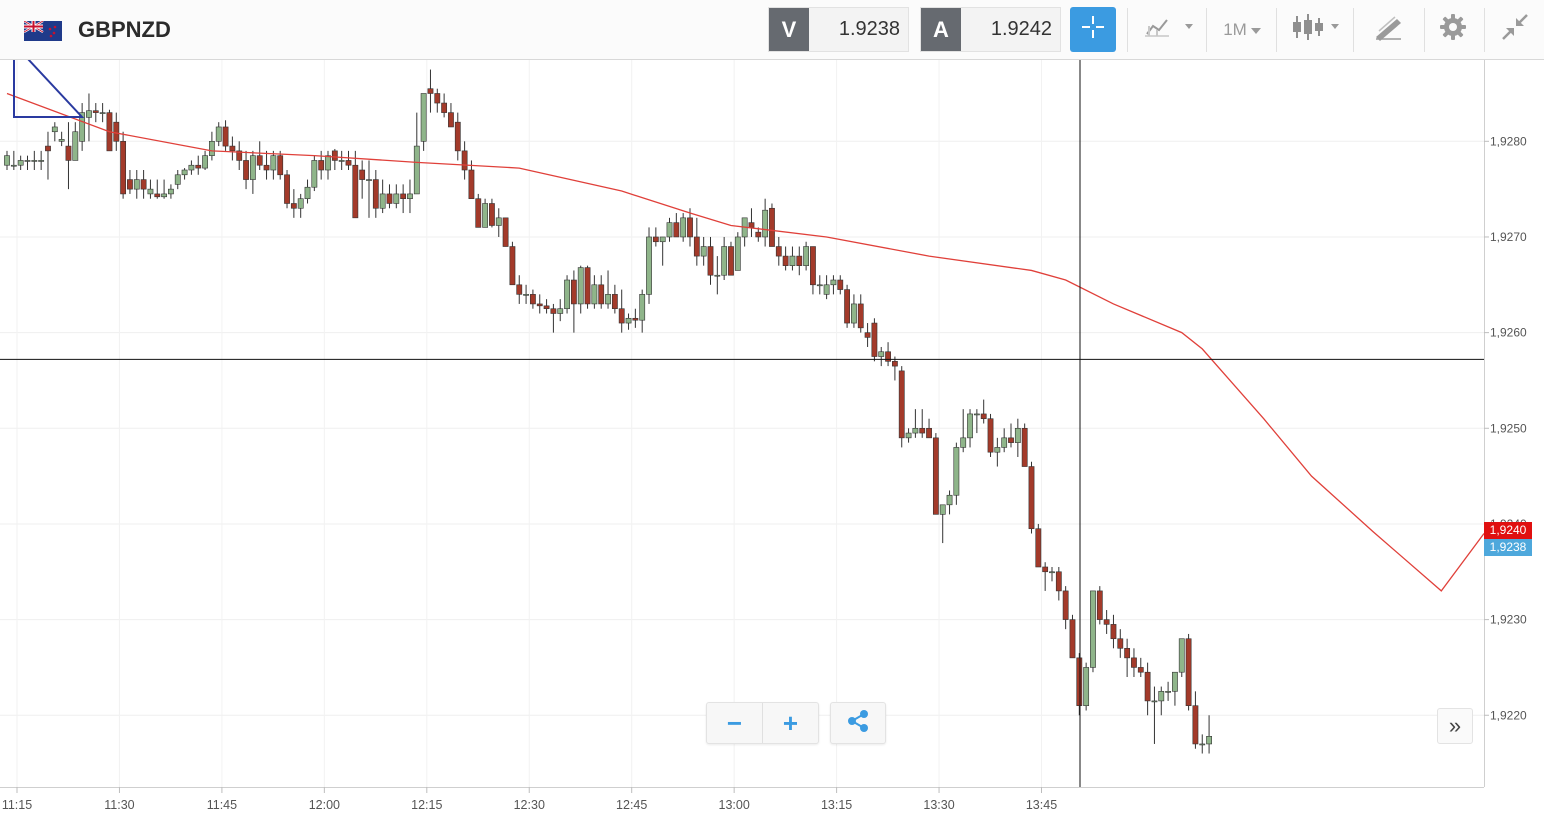  What do you see at coordinates (1235, 29) in the screenshot?
I see `timeframe-value: 1M` at bounding box center [1235, 29].